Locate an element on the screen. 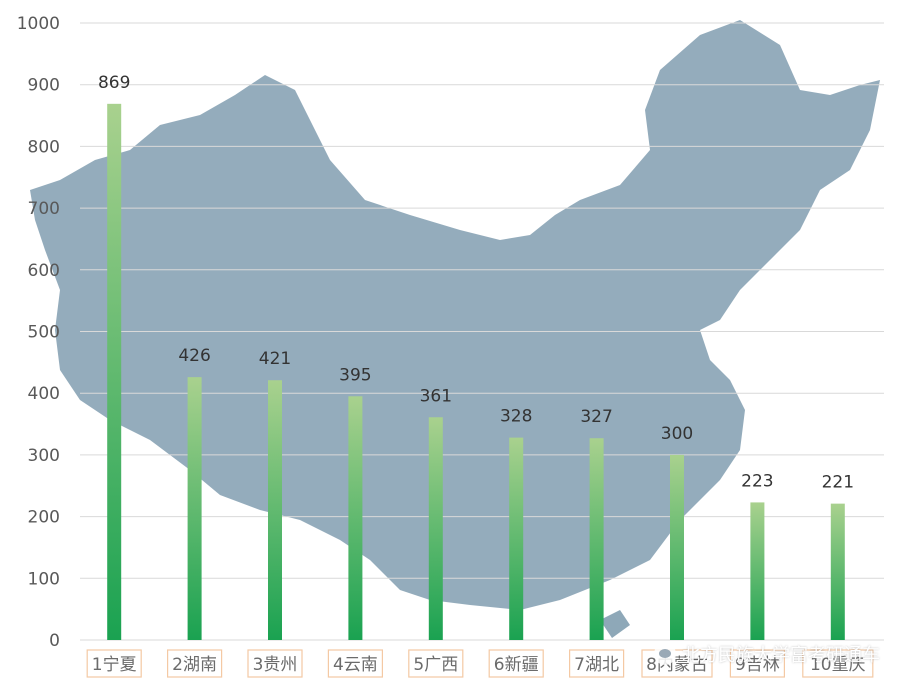  x-tick-label: 1宁夏 is located at coordinates (114, 665).